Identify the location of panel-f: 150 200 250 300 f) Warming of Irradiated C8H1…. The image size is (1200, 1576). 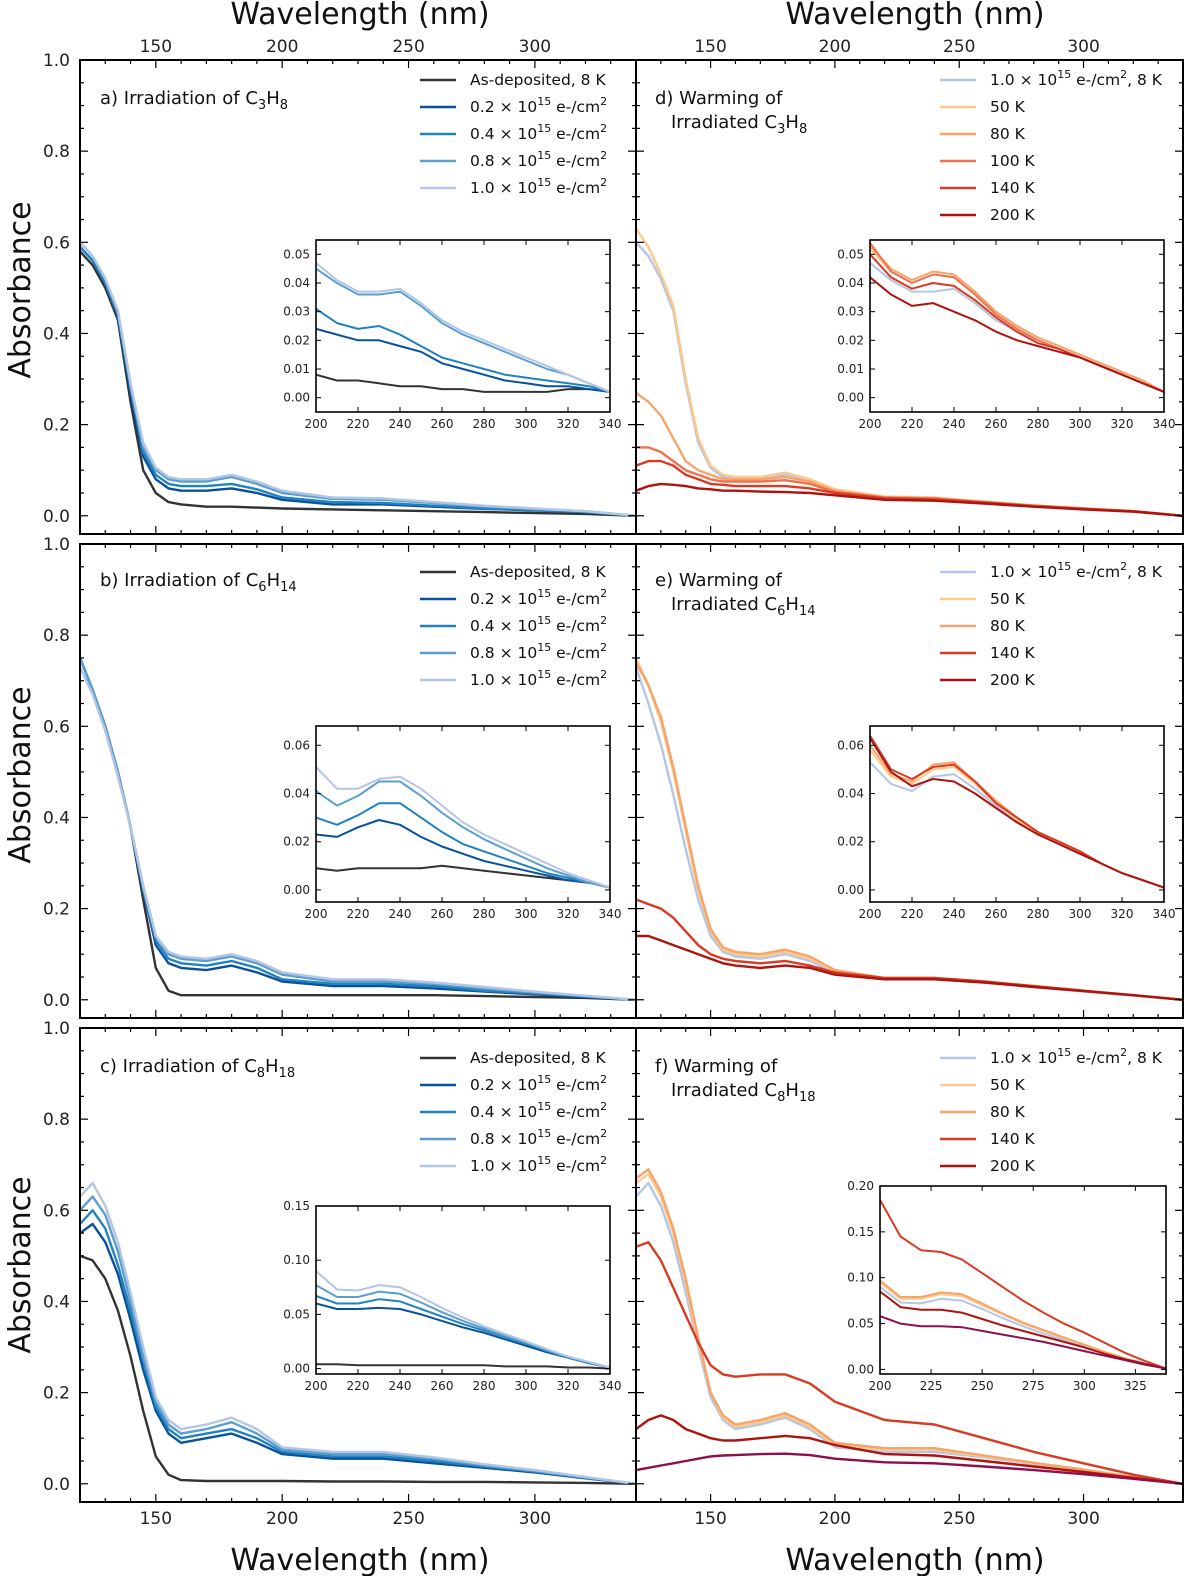
(909, 1278).